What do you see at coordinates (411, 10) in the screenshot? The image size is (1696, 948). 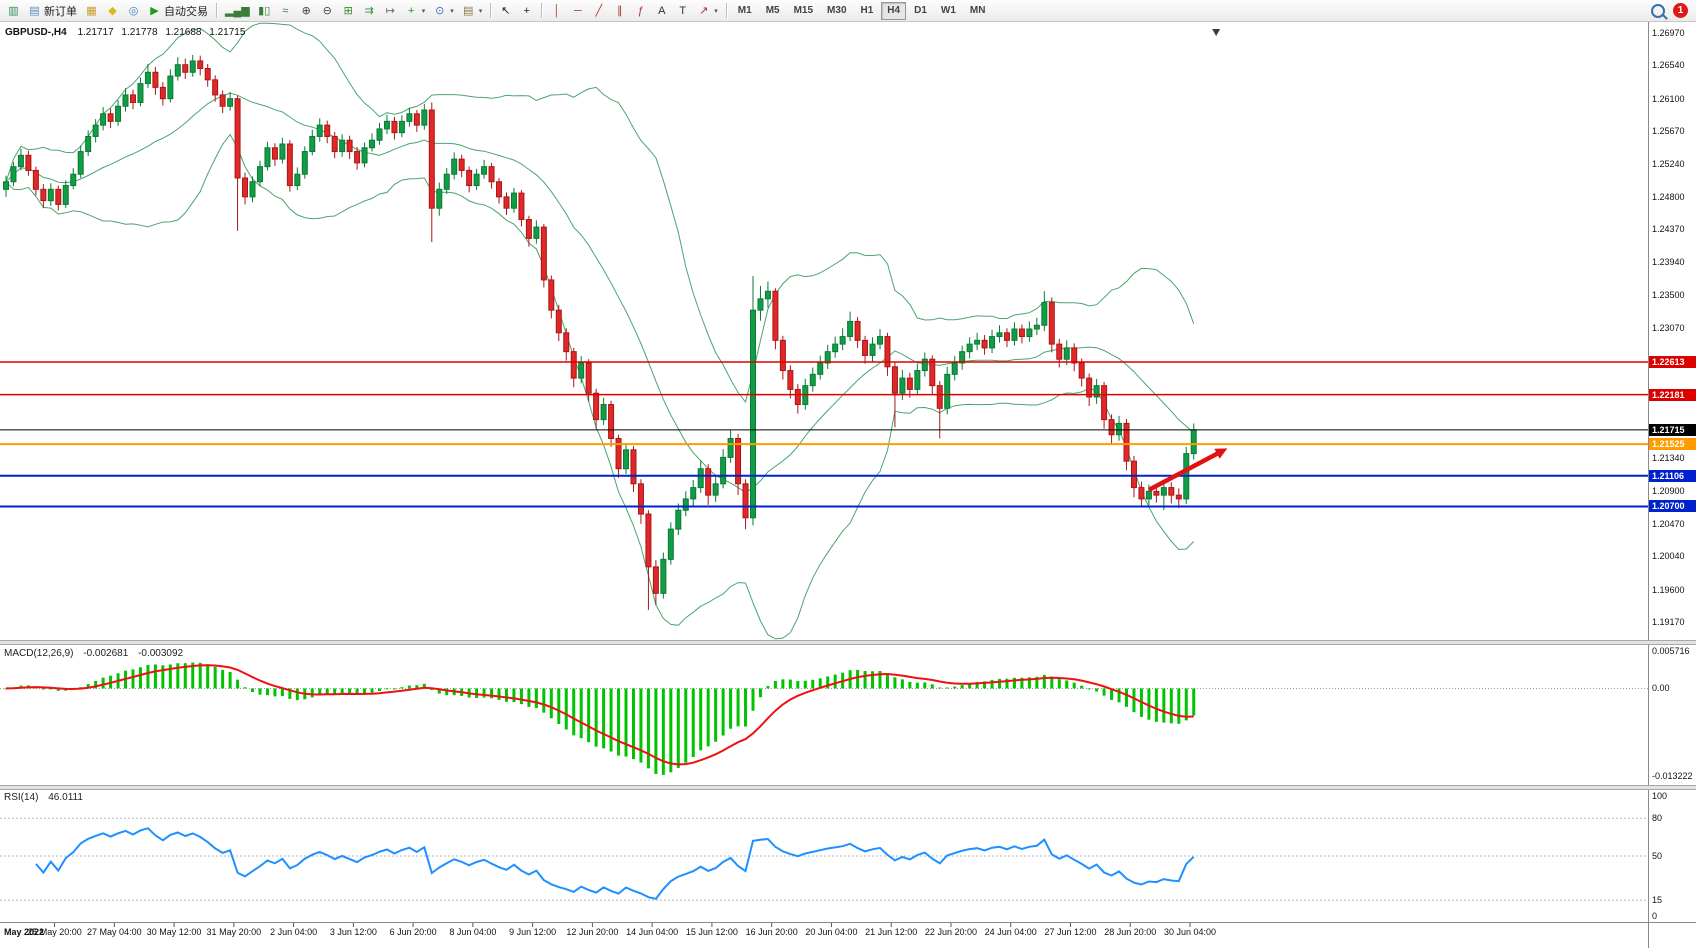 I see `indicators-icon-glyph: +` at bounding box center [411, 10].